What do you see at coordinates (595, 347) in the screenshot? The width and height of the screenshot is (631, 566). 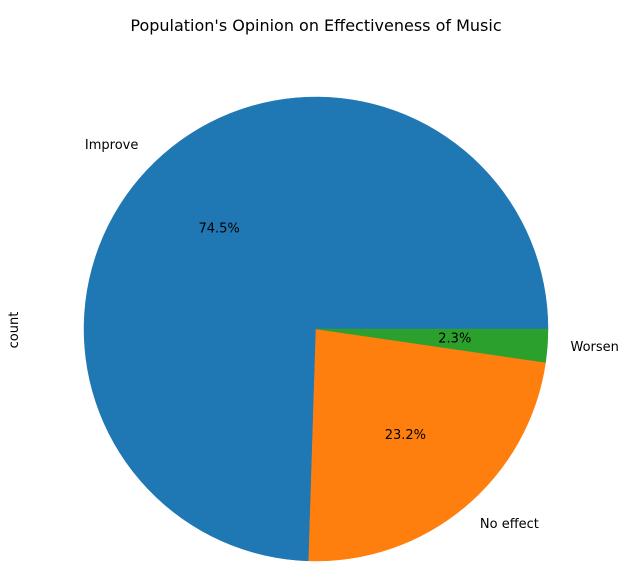 I see `slice-label-worsen: Worsen` at bounding box center [595, 347].